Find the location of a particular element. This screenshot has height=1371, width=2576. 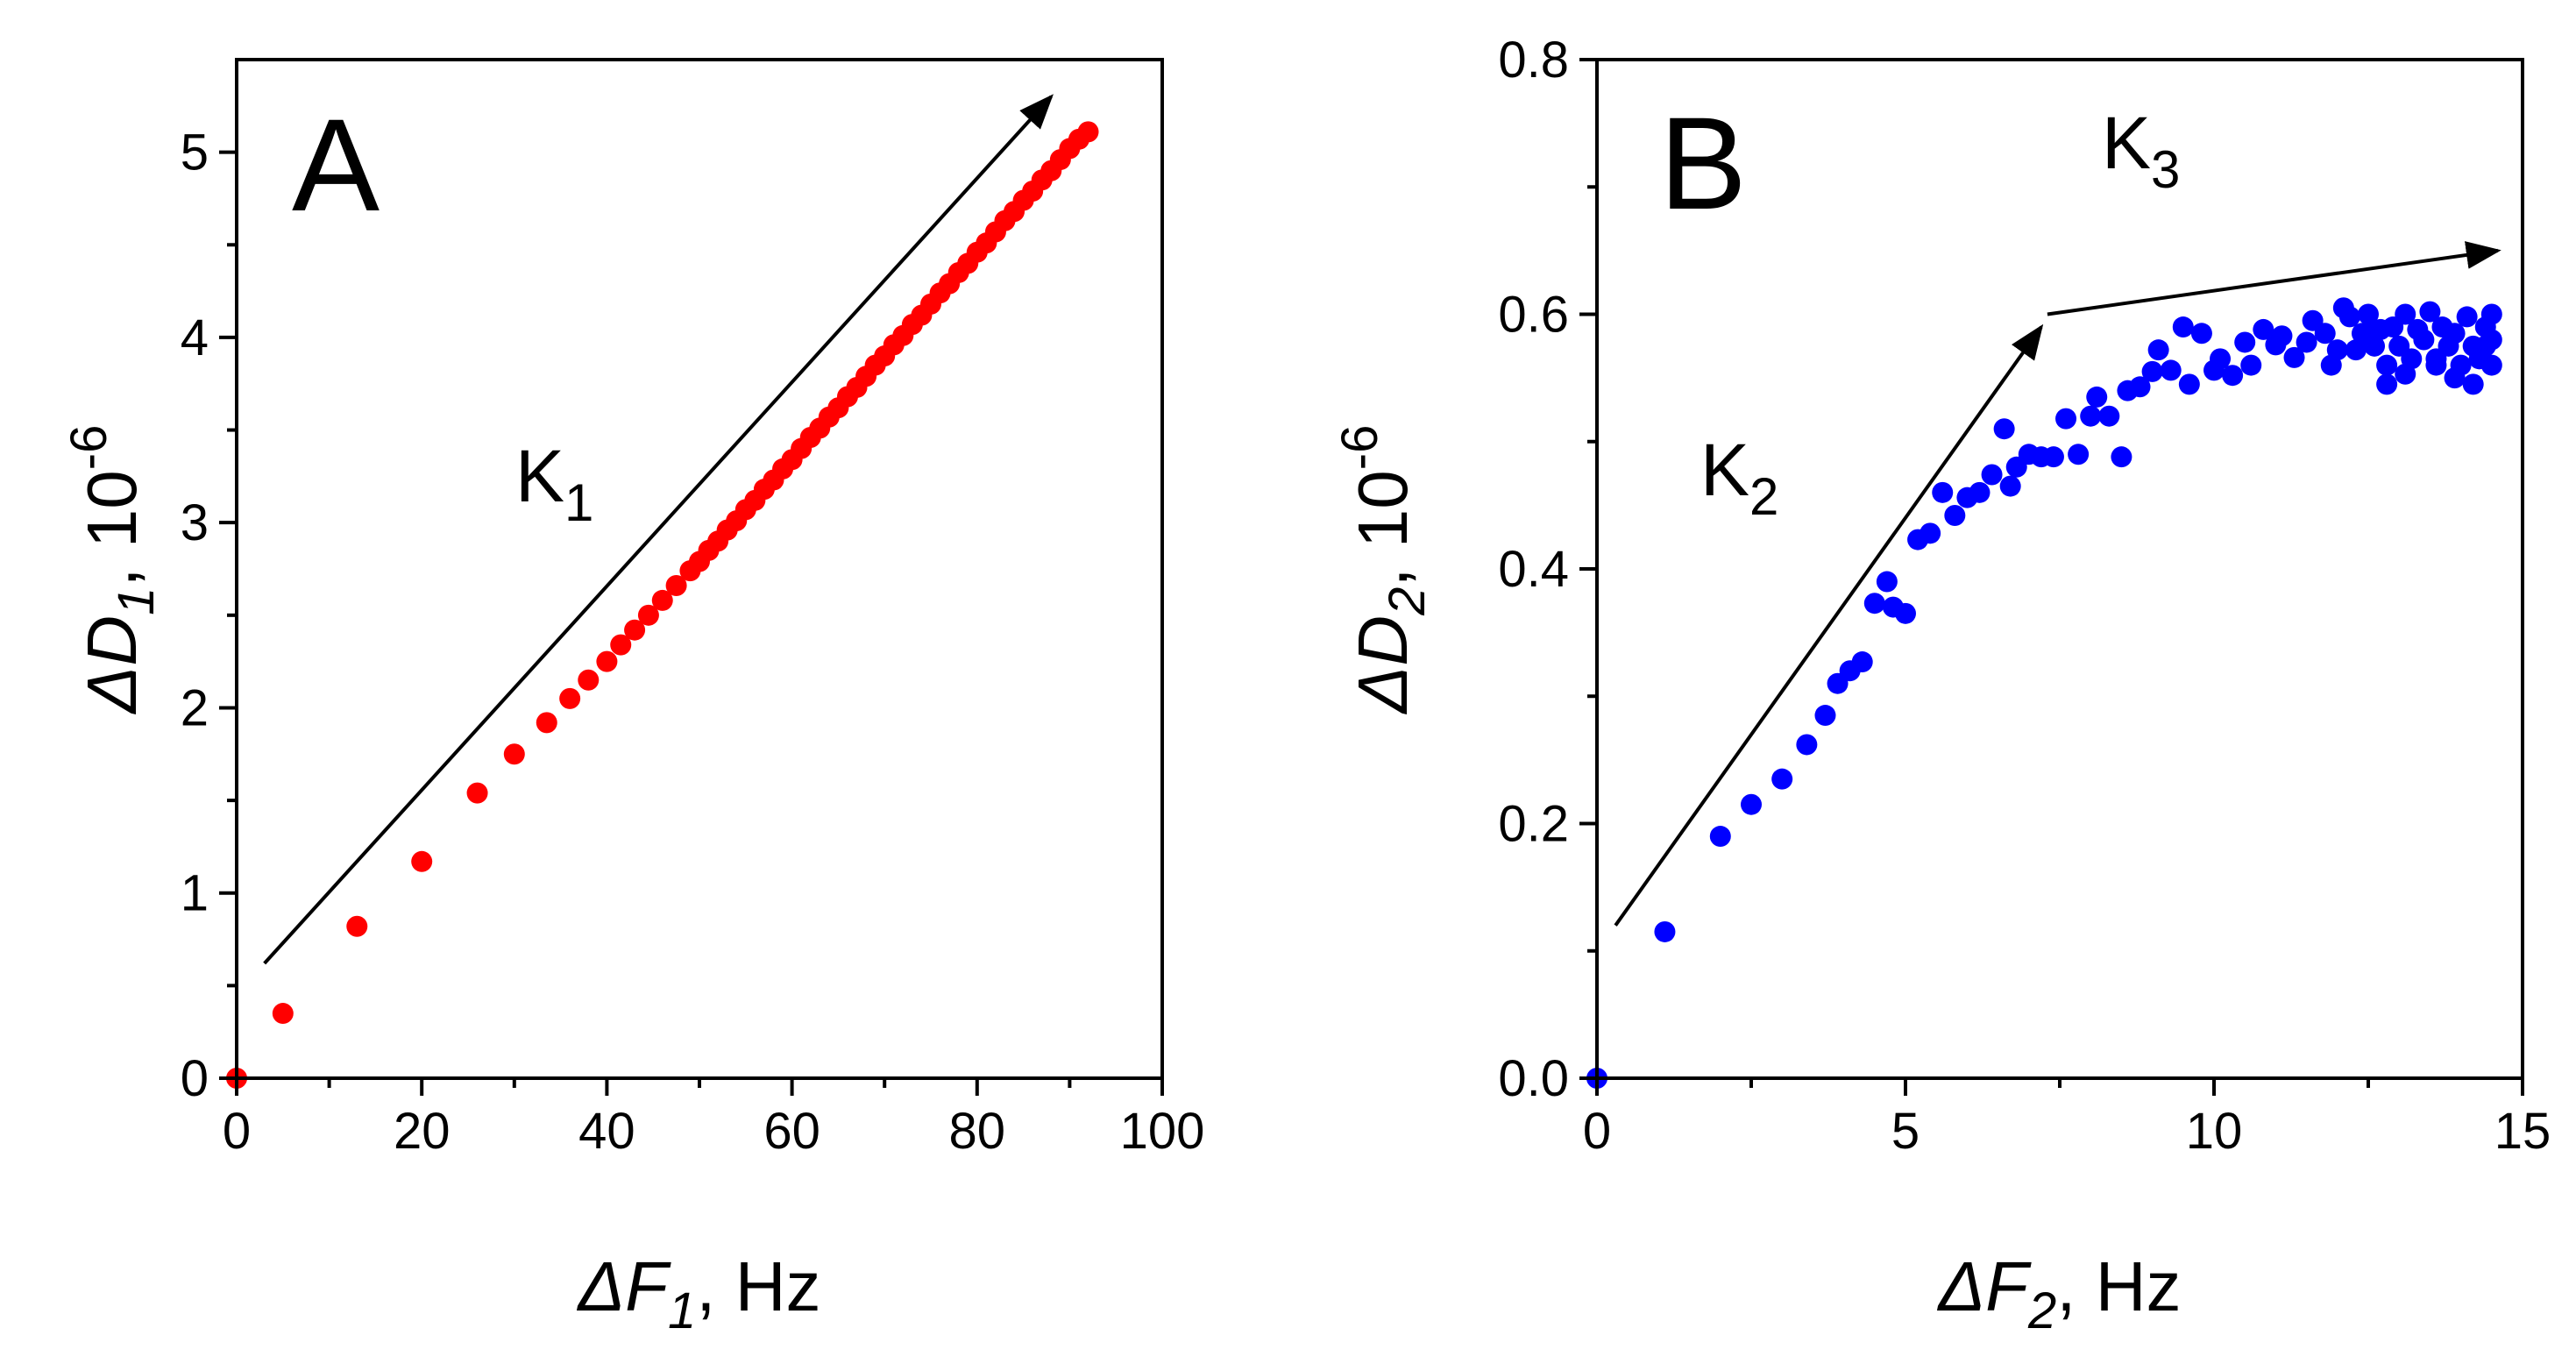

y-tick-label: 0.6 is located at coordinates (1533, 315).